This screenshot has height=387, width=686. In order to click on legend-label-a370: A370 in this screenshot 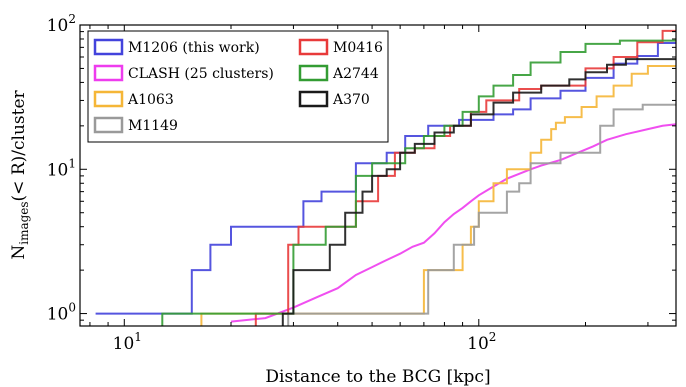, I will do `click(351, 100)`.